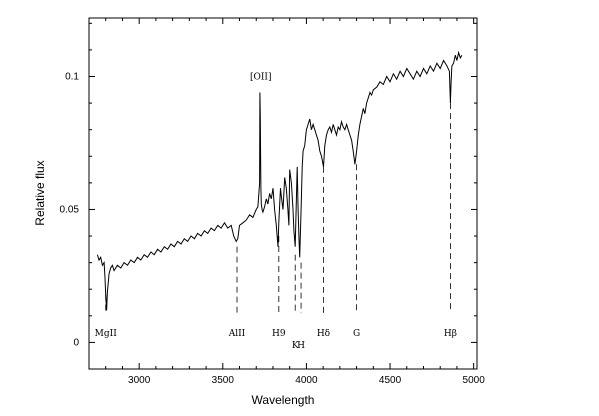 This screenshot has height=416, width=599. What do you see at coordinates (295, 346) in the screenshot?
I see `line-label: K` at bounding box center [295, 346].